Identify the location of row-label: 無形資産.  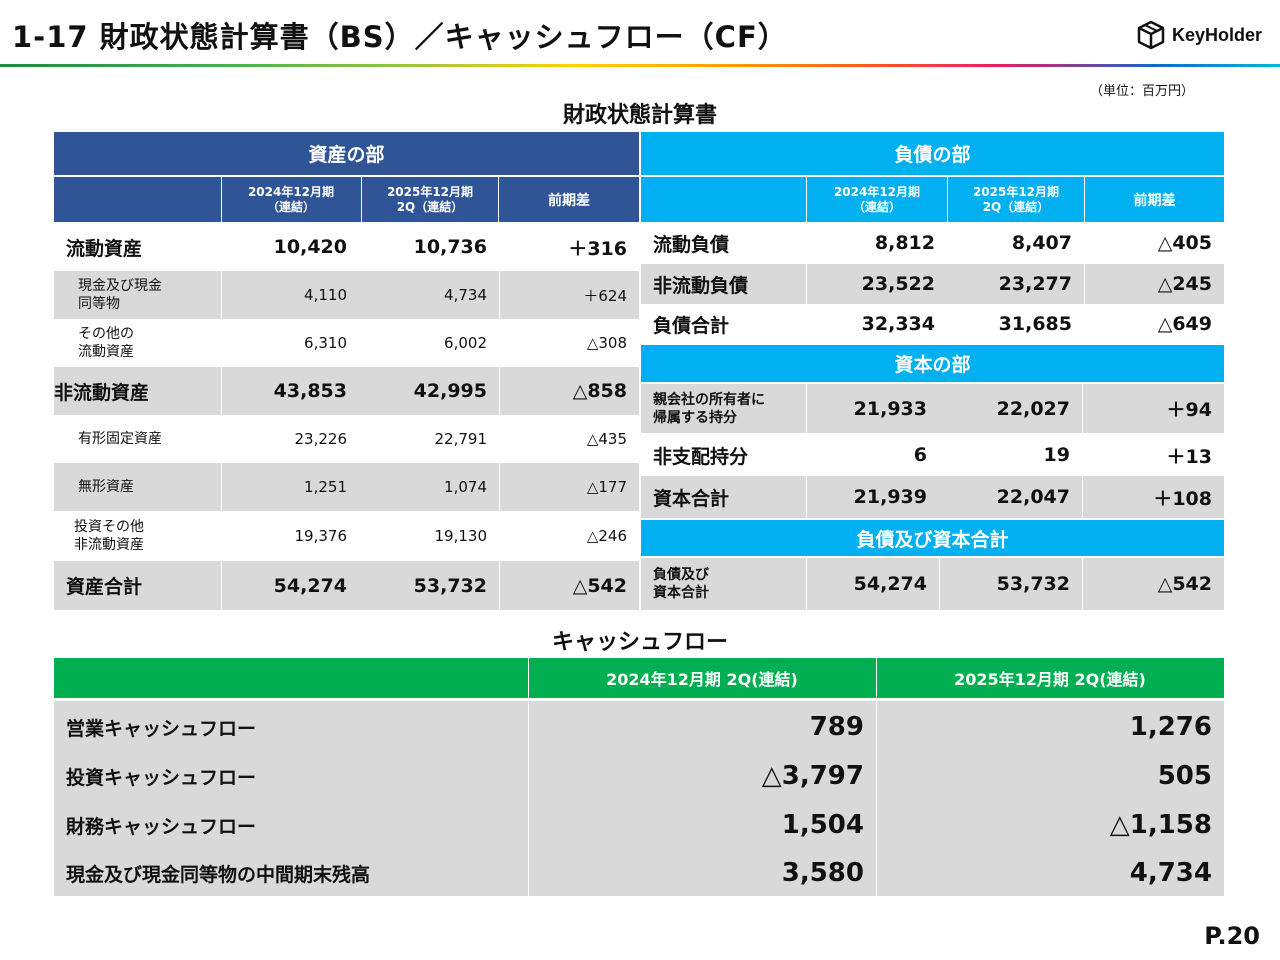
(106, 487).